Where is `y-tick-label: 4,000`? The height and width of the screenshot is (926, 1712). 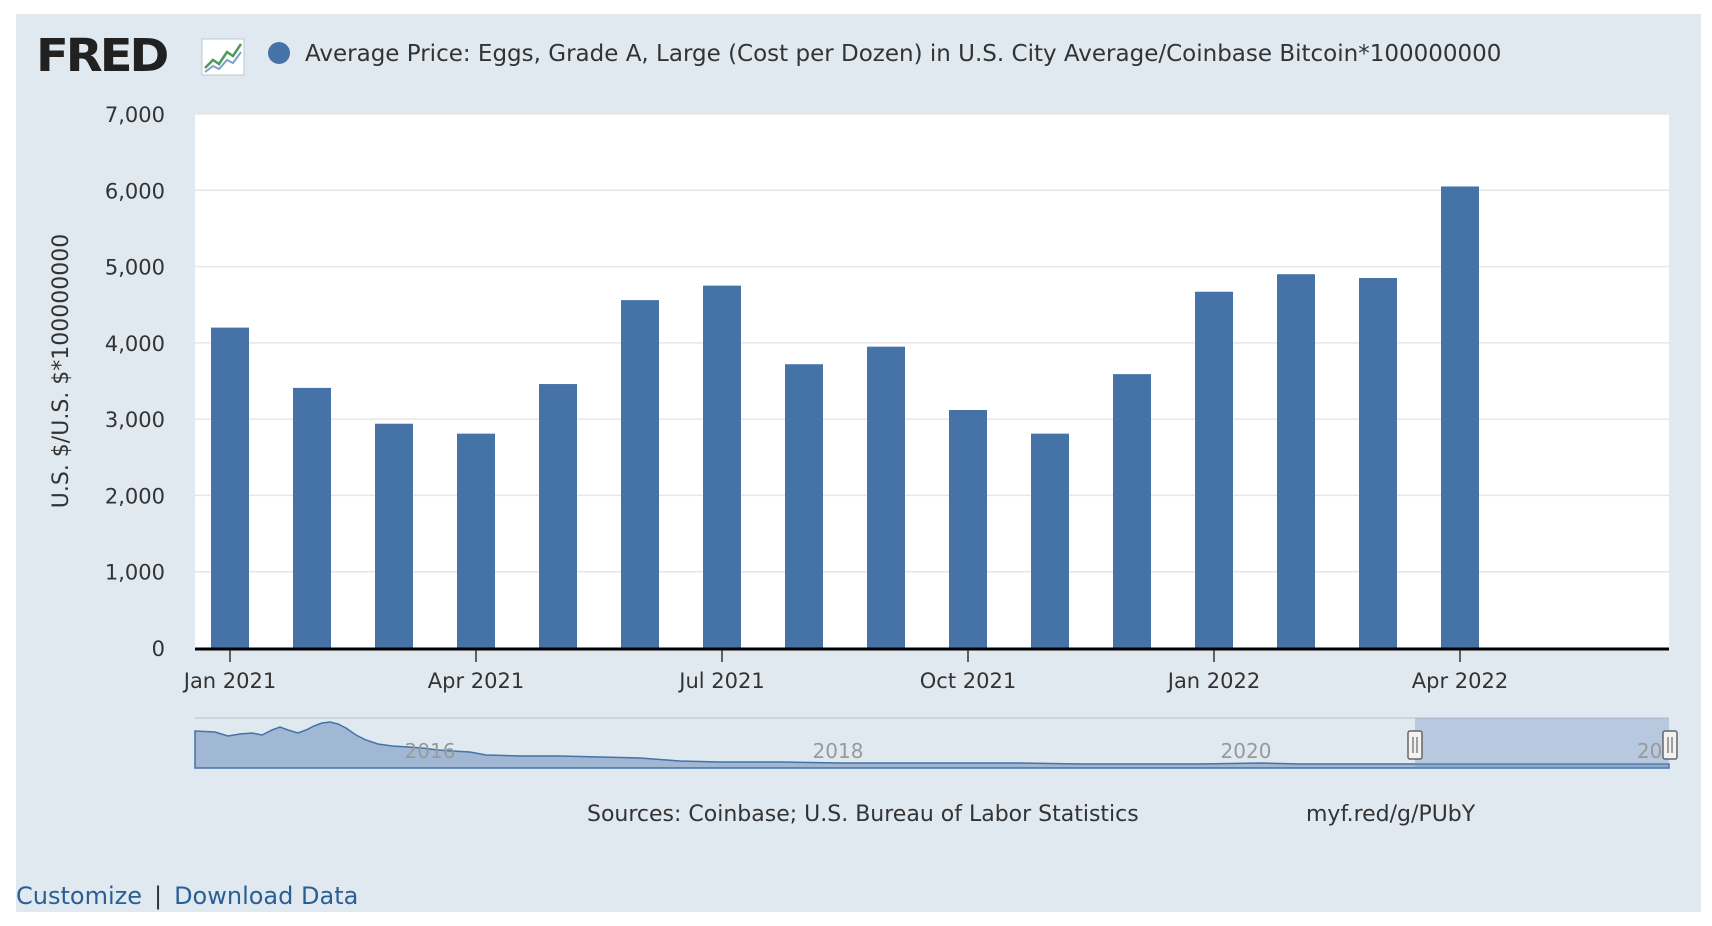
y-tick-label: 4,000 is located at coordinates (135, 344).